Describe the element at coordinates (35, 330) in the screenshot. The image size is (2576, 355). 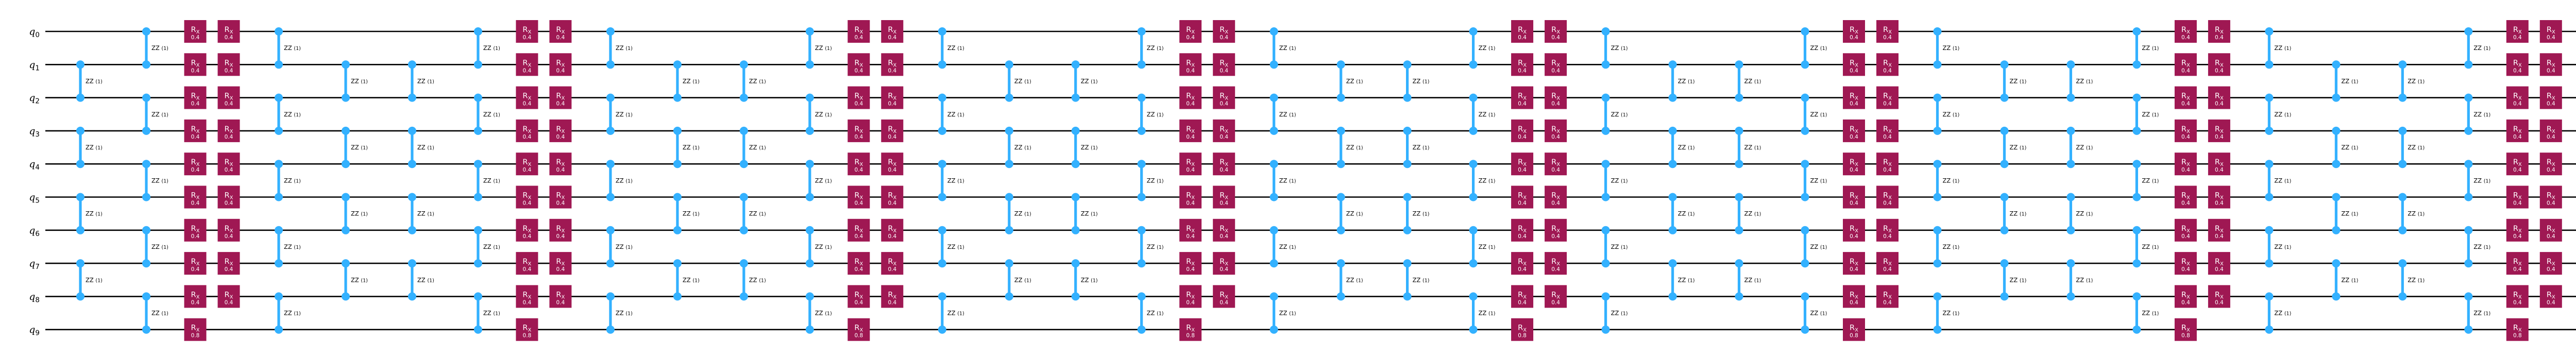
I see `qubit-label: q9` at that location.